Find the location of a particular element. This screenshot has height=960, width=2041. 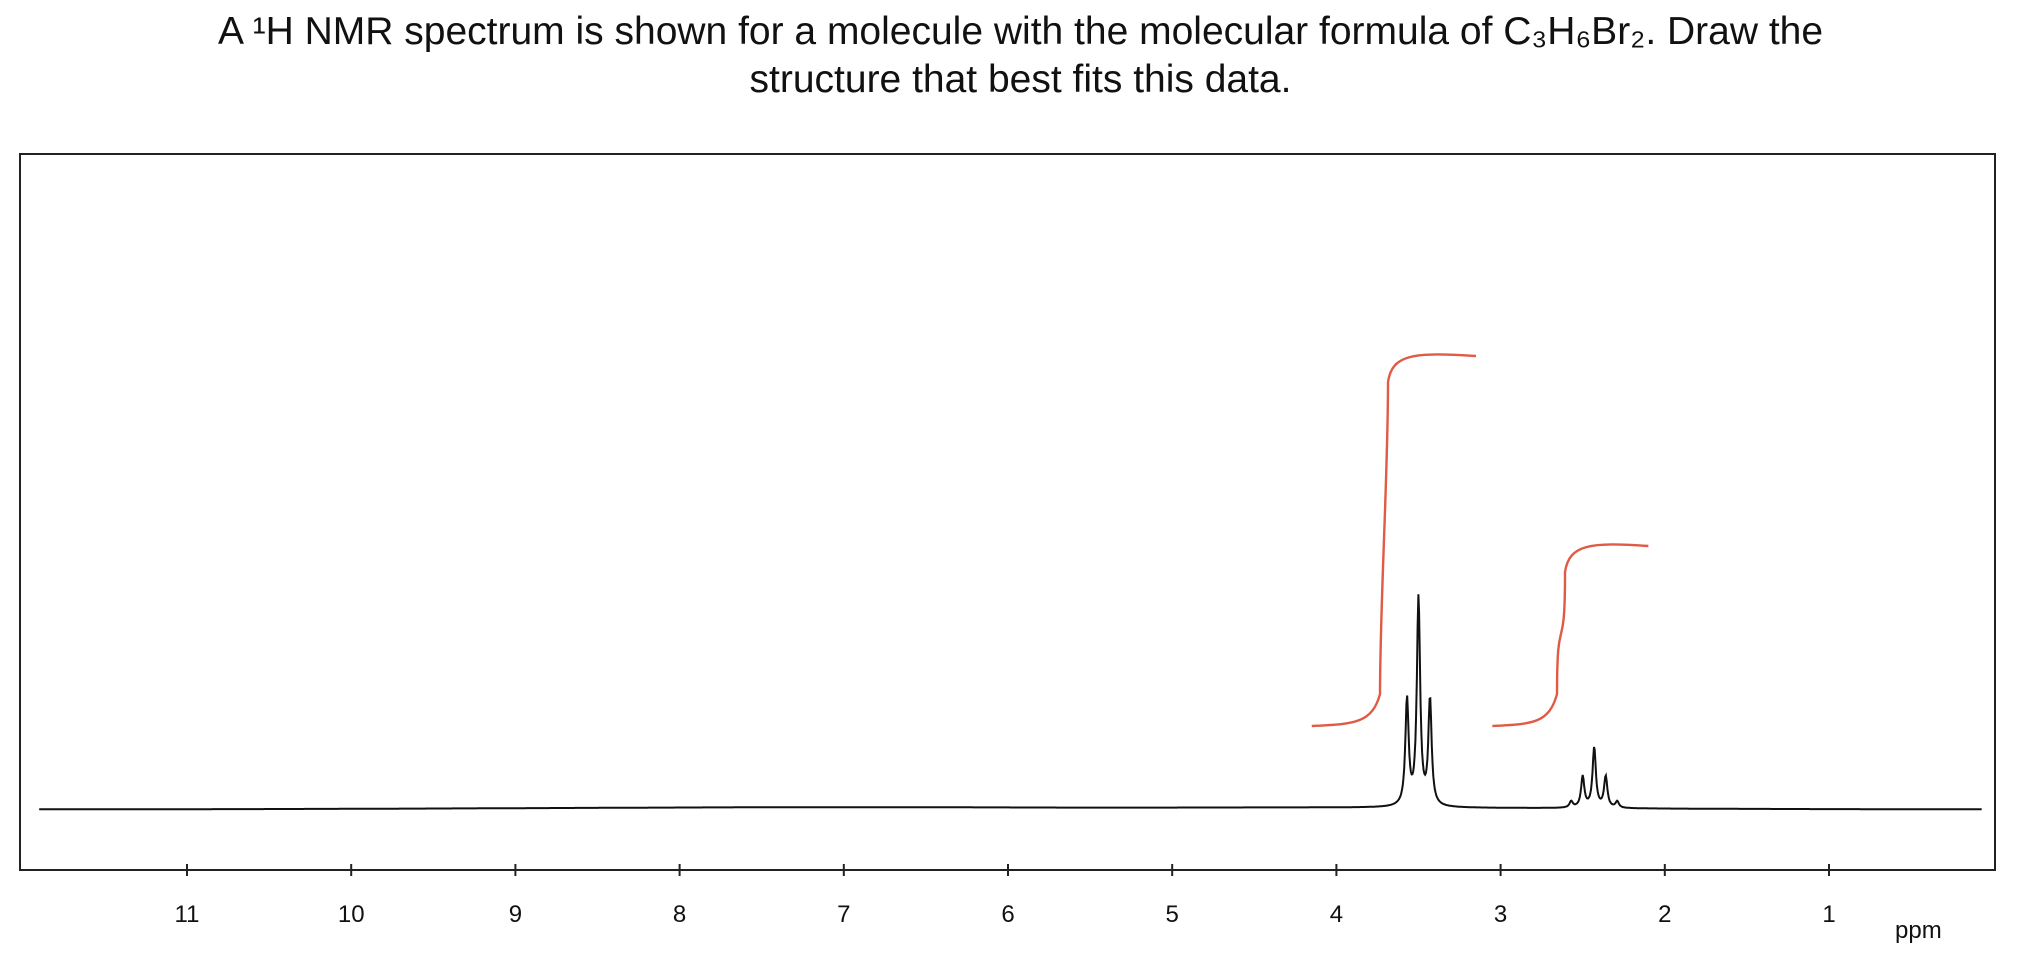

x-tick-label: 11 is located at coordinates (187, 914).